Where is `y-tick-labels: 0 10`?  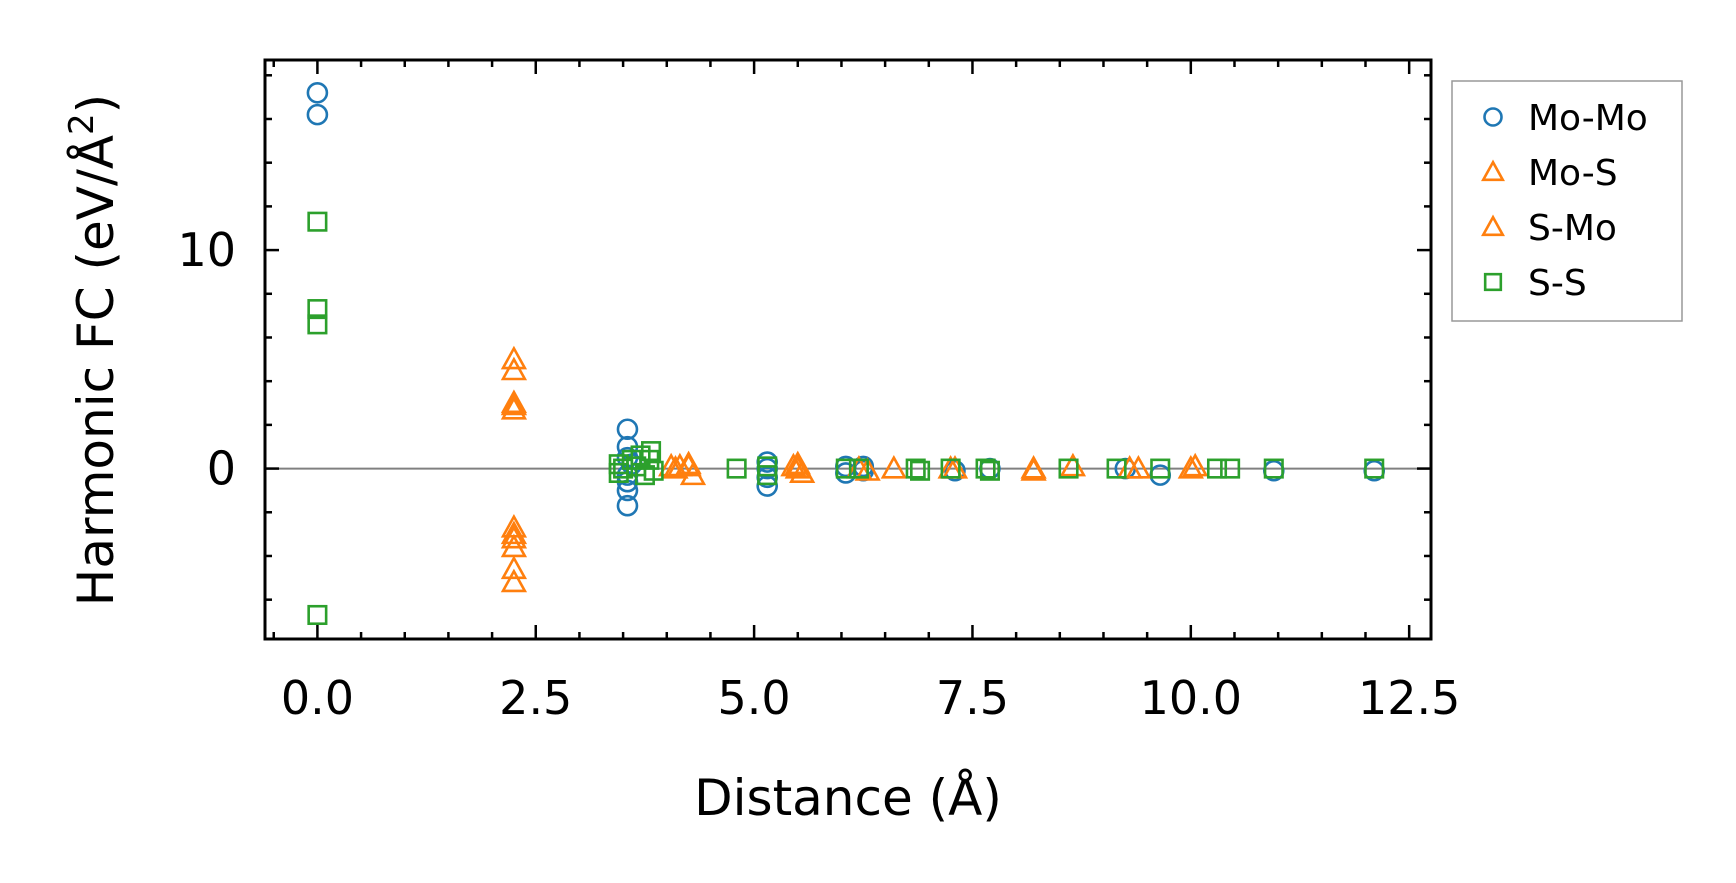
y-tick-labels: 0 10 is located at coordinates (206, 359).